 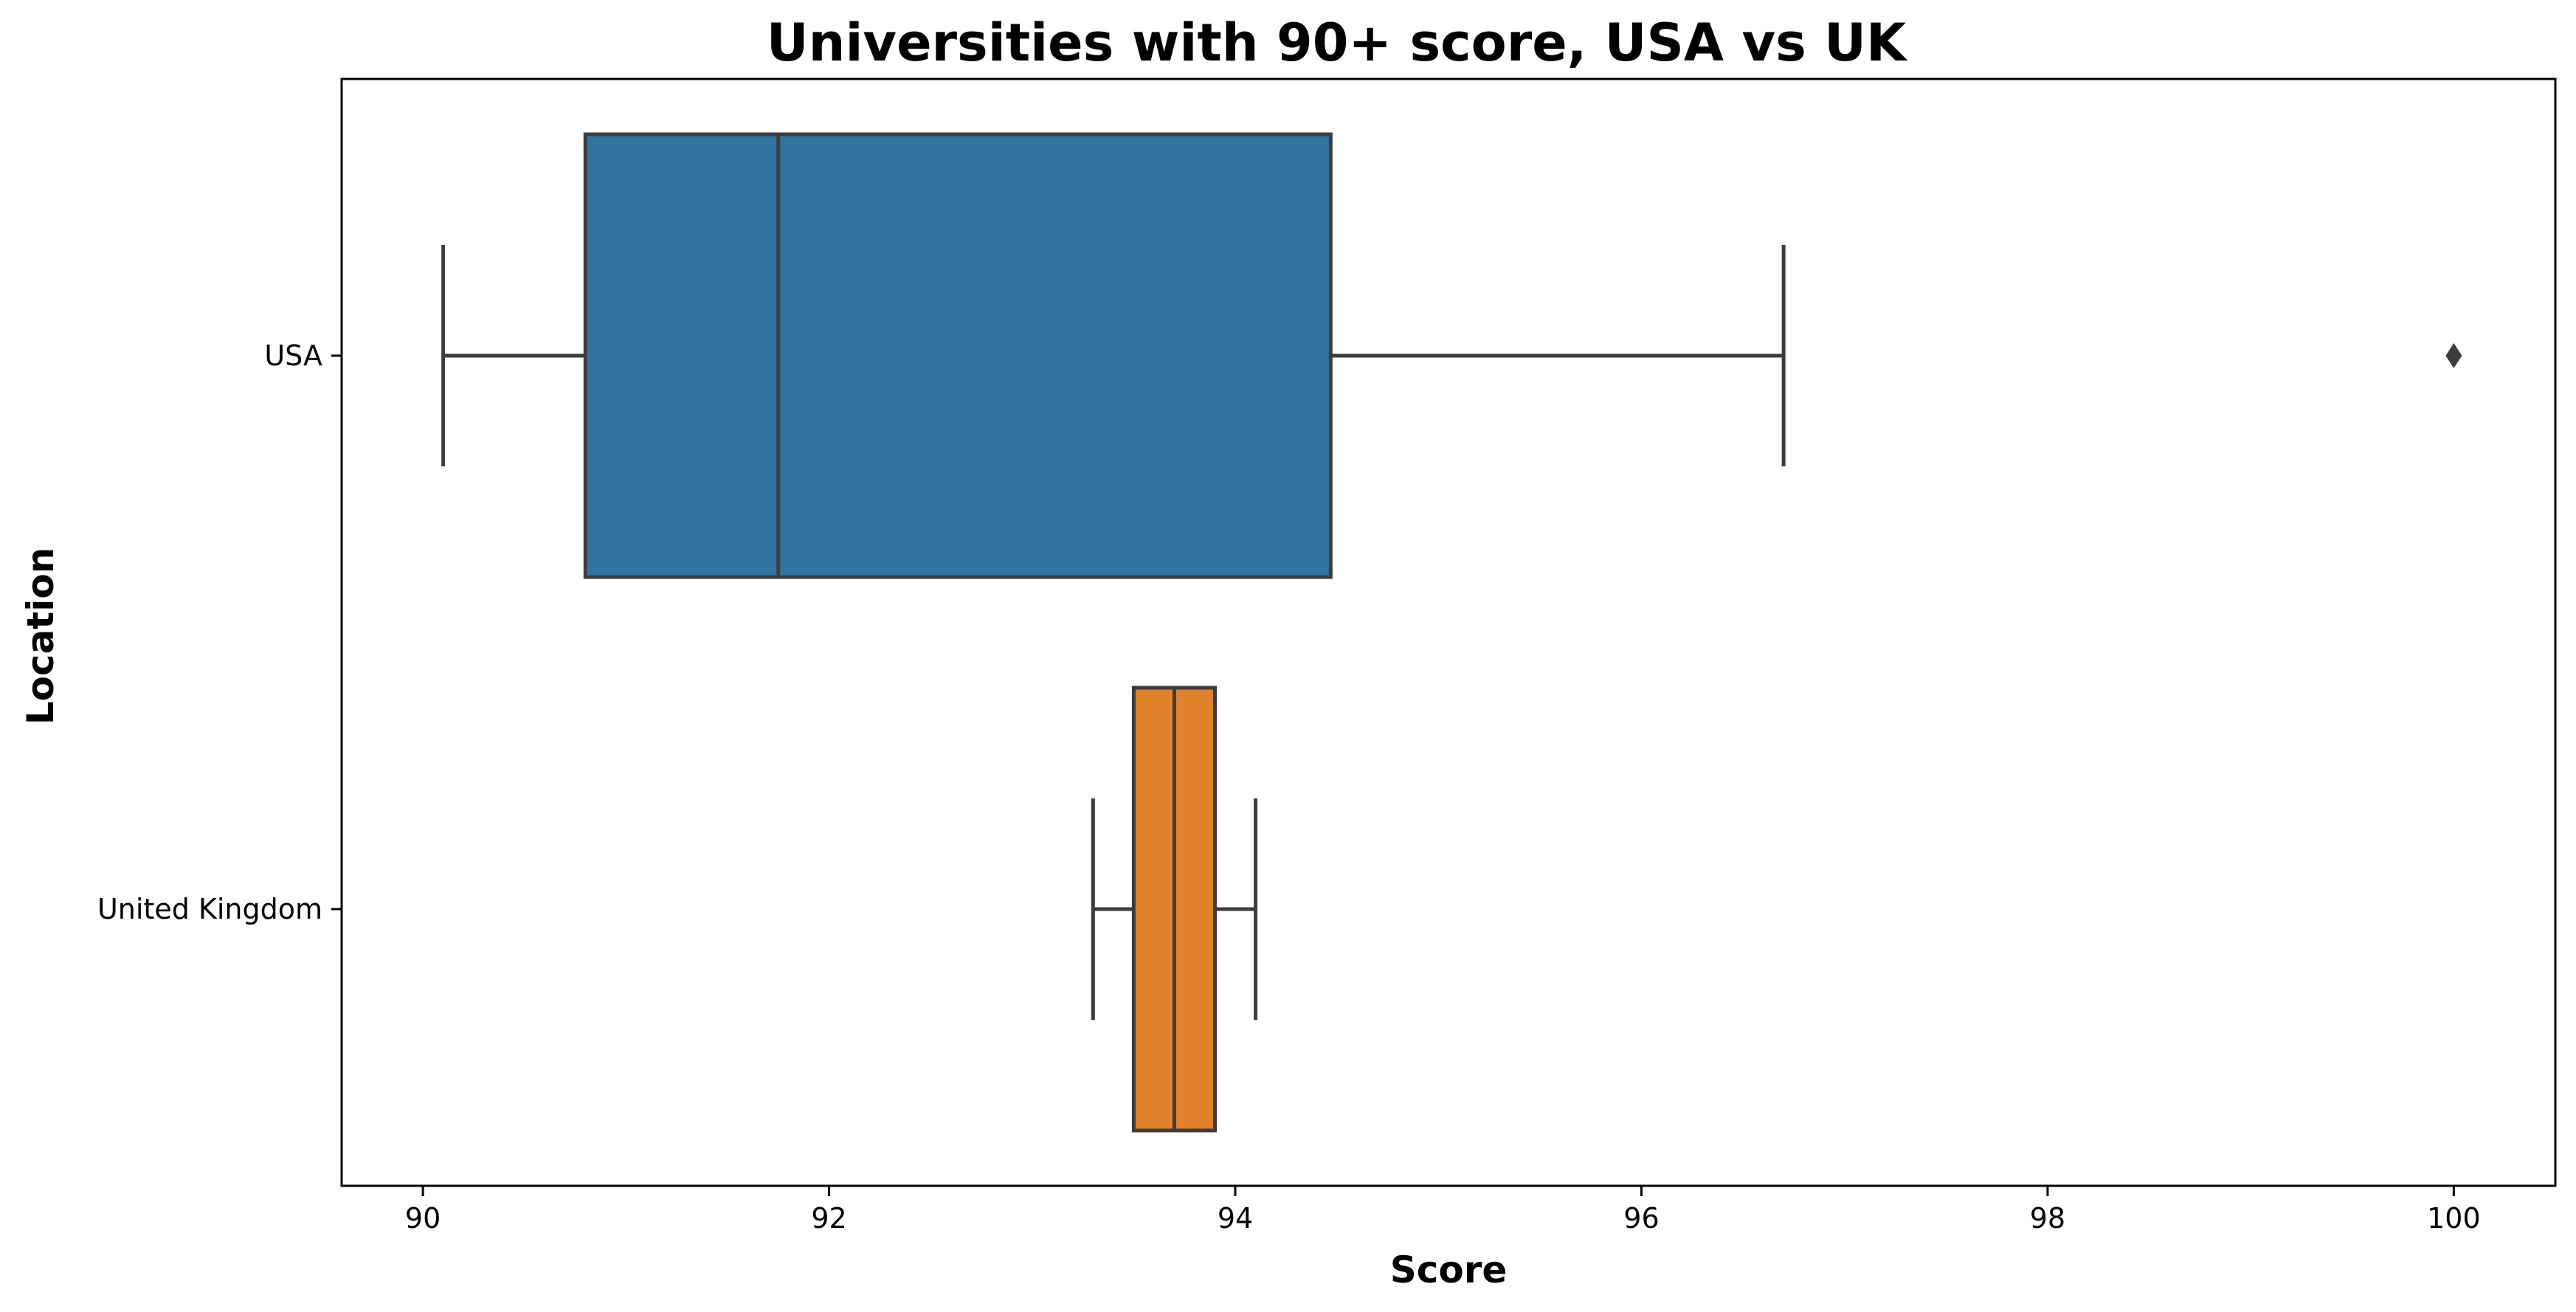 What do you see at coordinates (293, 355) in the screenshot?
I see `y-tick-label: USA` at bounding box center [293, 355].